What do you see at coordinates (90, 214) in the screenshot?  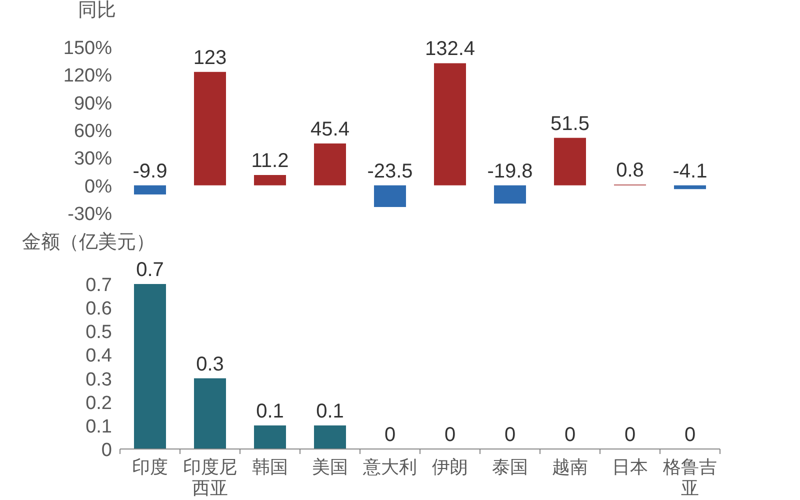 I see `y-tick-label: -30%` at bounding box center [90, 214].